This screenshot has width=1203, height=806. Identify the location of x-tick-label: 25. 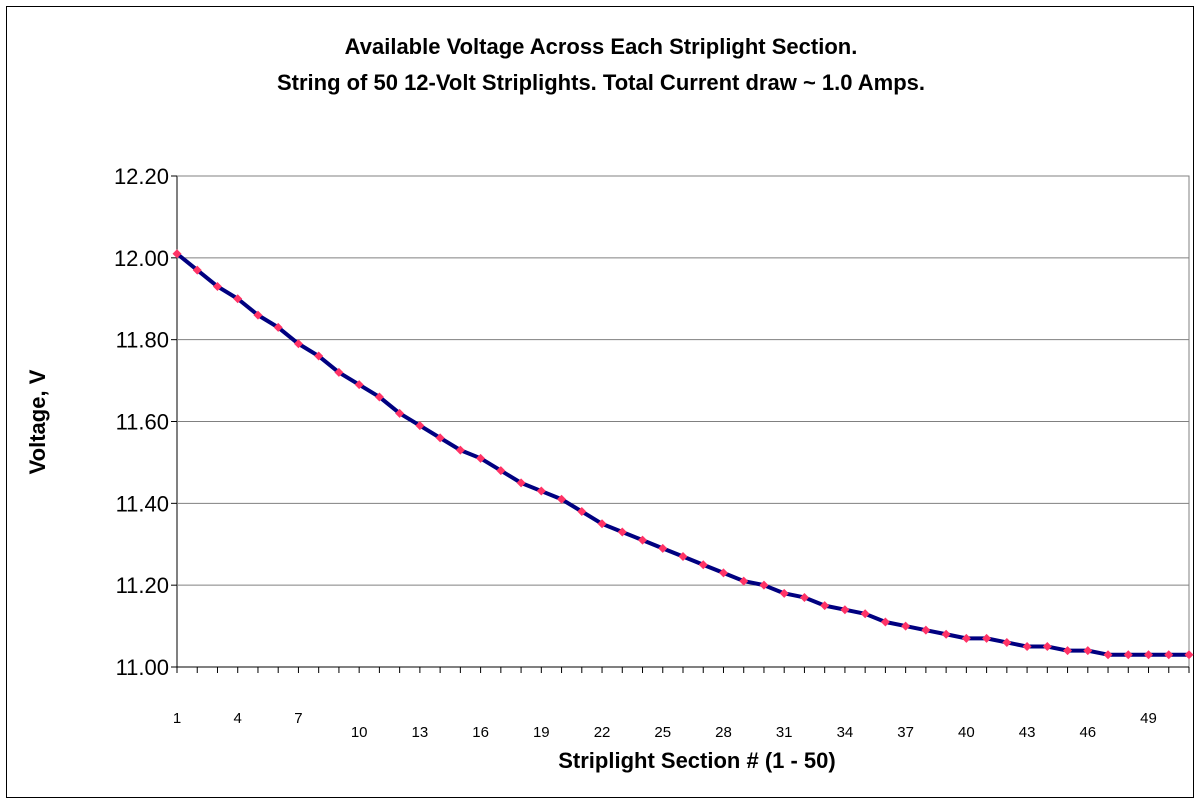
(662, 732).